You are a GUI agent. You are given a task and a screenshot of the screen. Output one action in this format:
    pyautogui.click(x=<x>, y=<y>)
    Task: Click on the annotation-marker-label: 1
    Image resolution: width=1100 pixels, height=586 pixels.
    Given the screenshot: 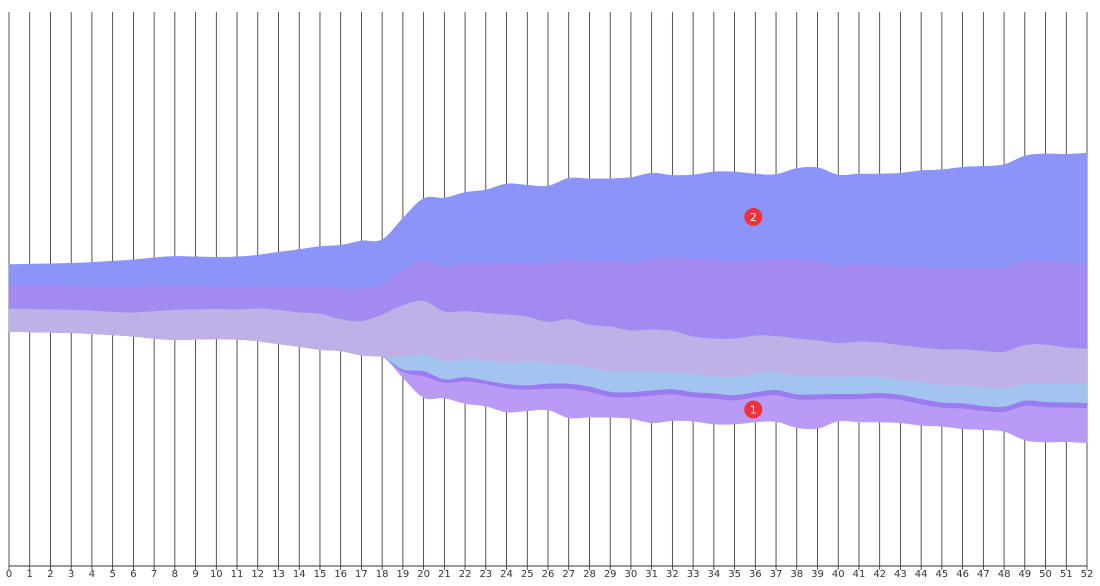 What is the action you would take?
    pyautogui.click(x=753, y=410)
    